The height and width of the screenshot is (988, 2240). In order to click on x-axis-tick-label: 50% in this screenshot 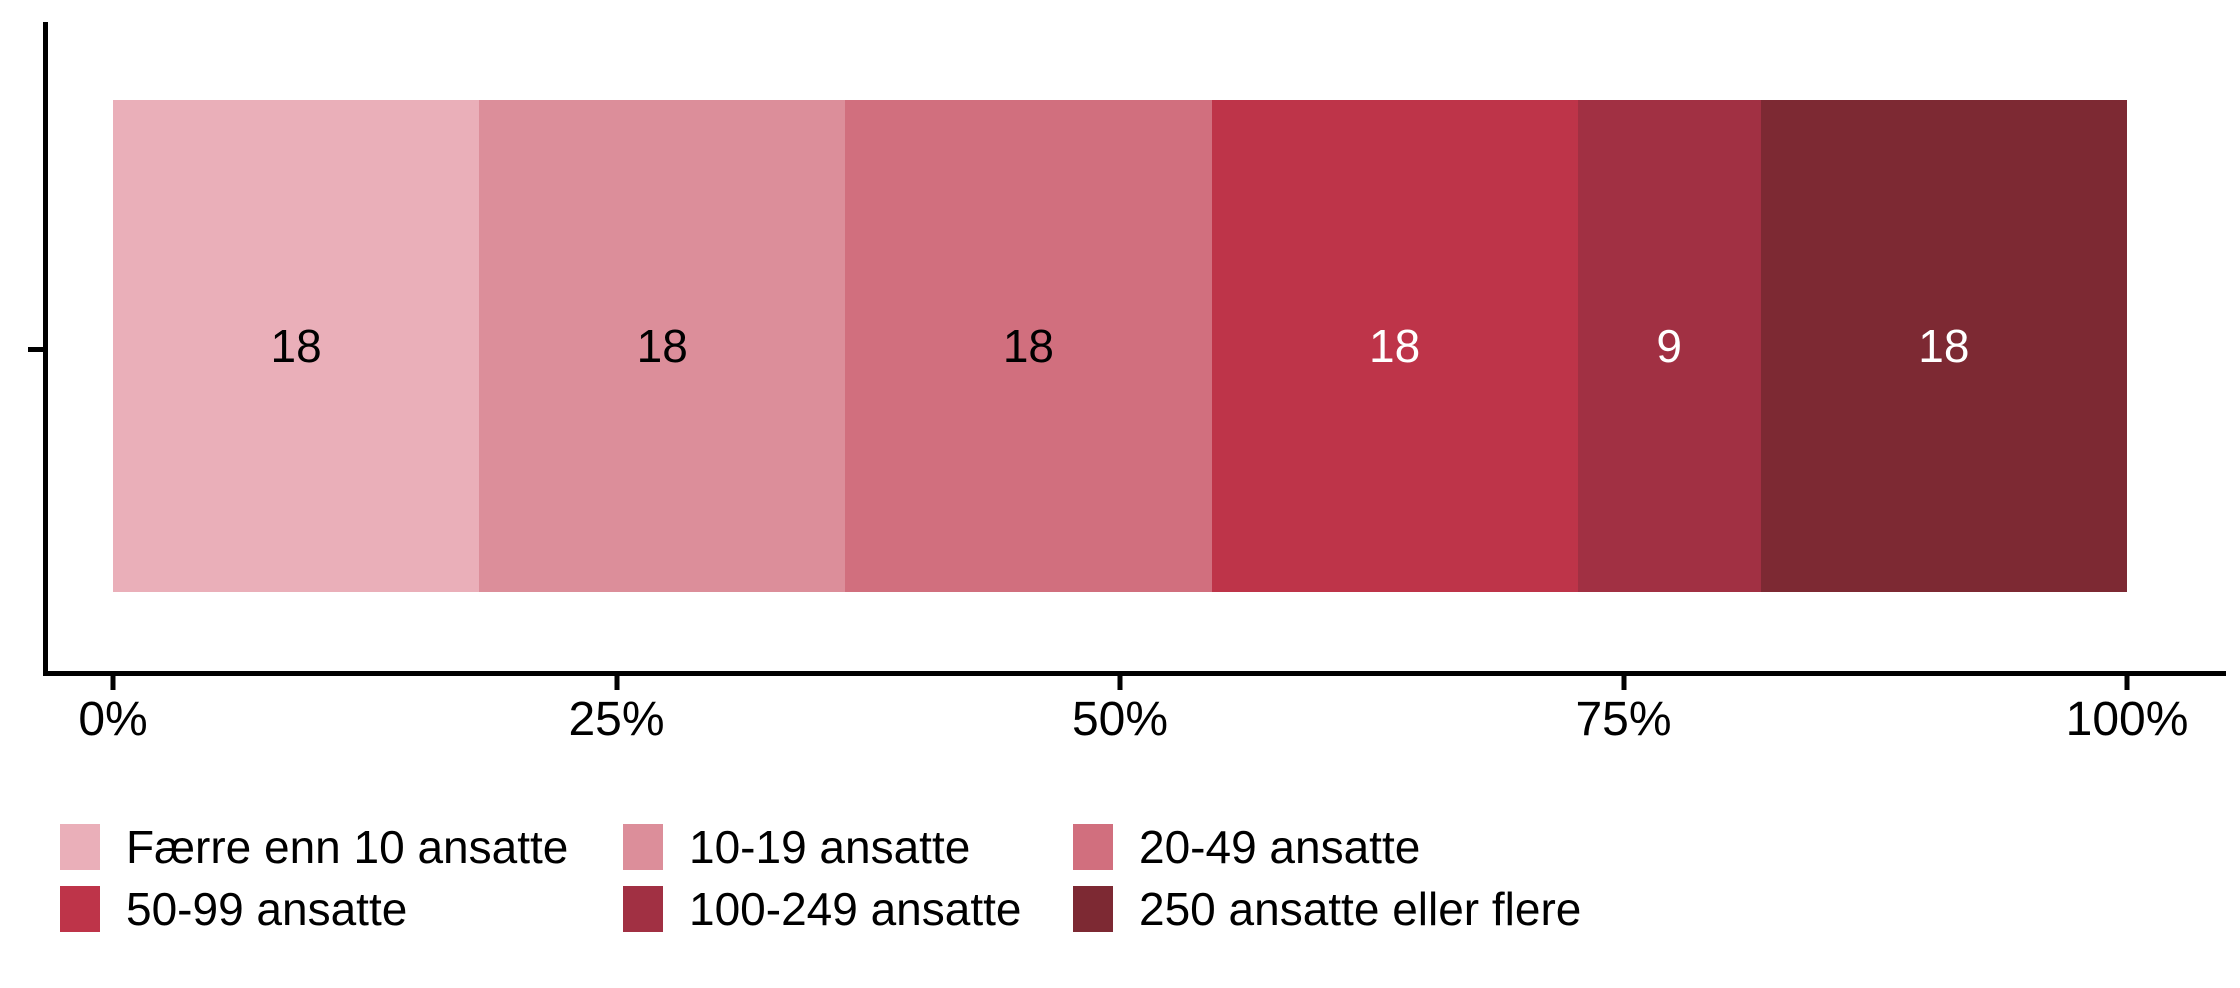, I will do `click(1120, 719)`.